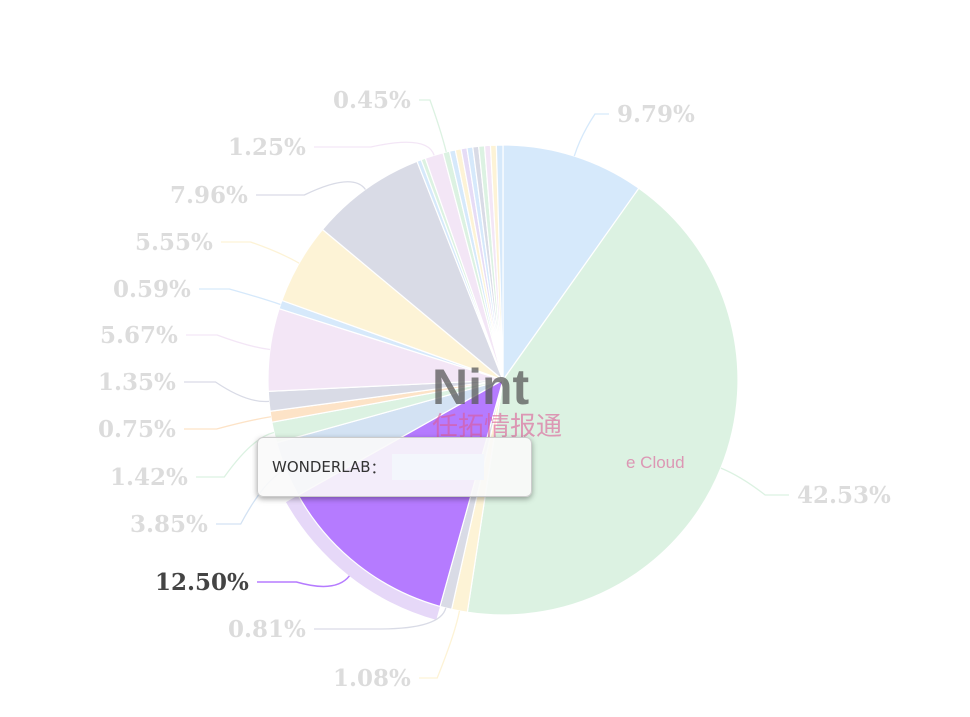  What do you see at coordinates (139, 335) in the screenshot?
I see `data-label: 5.67%` at bounding box center [139, 335].